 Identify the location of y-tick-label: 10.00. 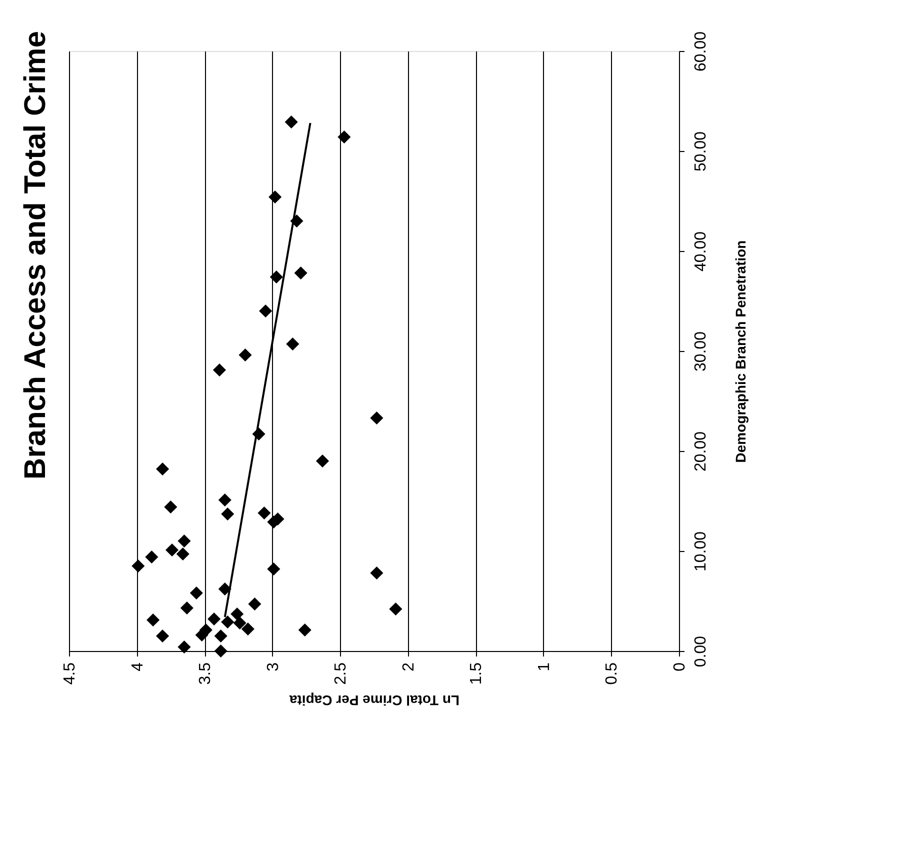
(701, 551).